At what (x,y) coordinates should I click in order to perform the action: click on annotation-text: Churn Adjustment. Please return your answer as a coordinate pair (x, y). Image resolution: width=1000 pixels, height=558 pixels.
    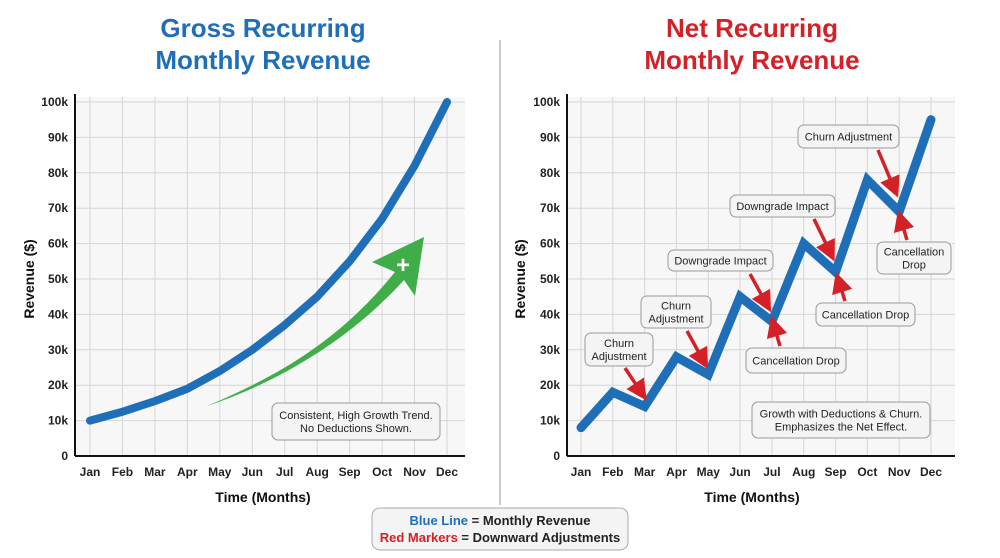
    Looking at the image, I should click on (848, 138).